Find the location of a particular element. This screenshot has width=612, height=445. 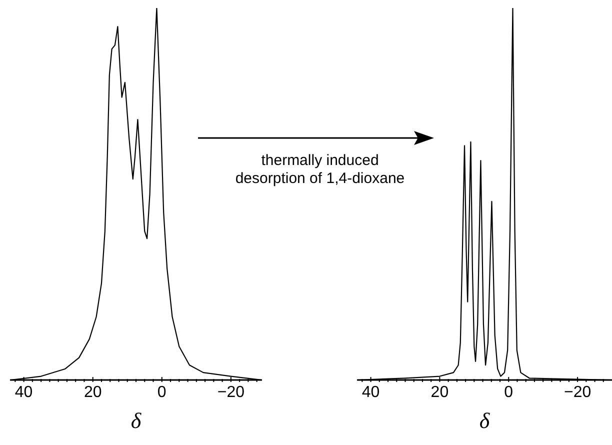

annotation: thermally induced desorption of 1,4-dioxane is located at coordinates (320, 170).